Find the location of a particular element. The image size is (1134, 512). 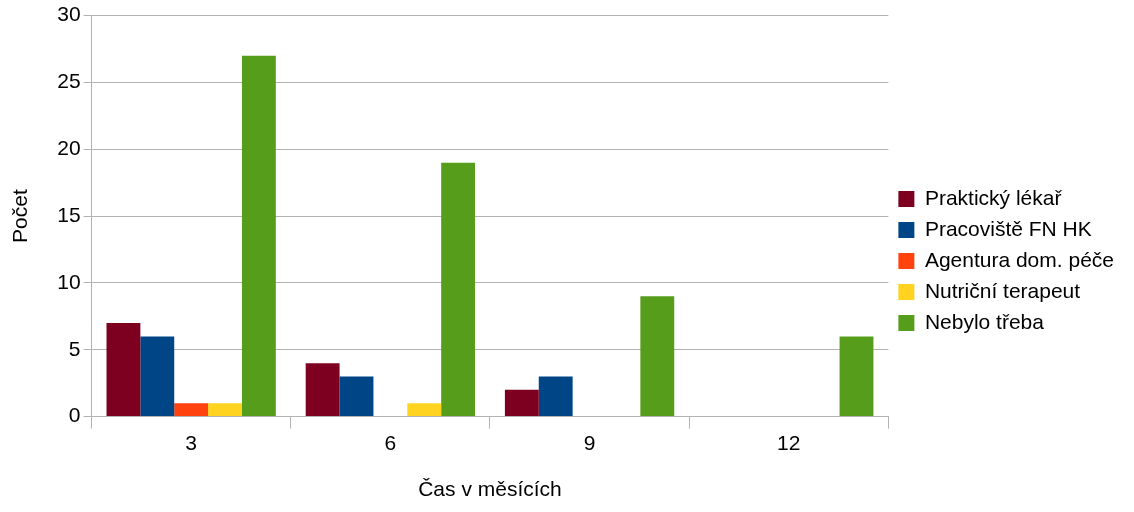

legend-label: Nebylo třeba is located at coordinates (984, 321).